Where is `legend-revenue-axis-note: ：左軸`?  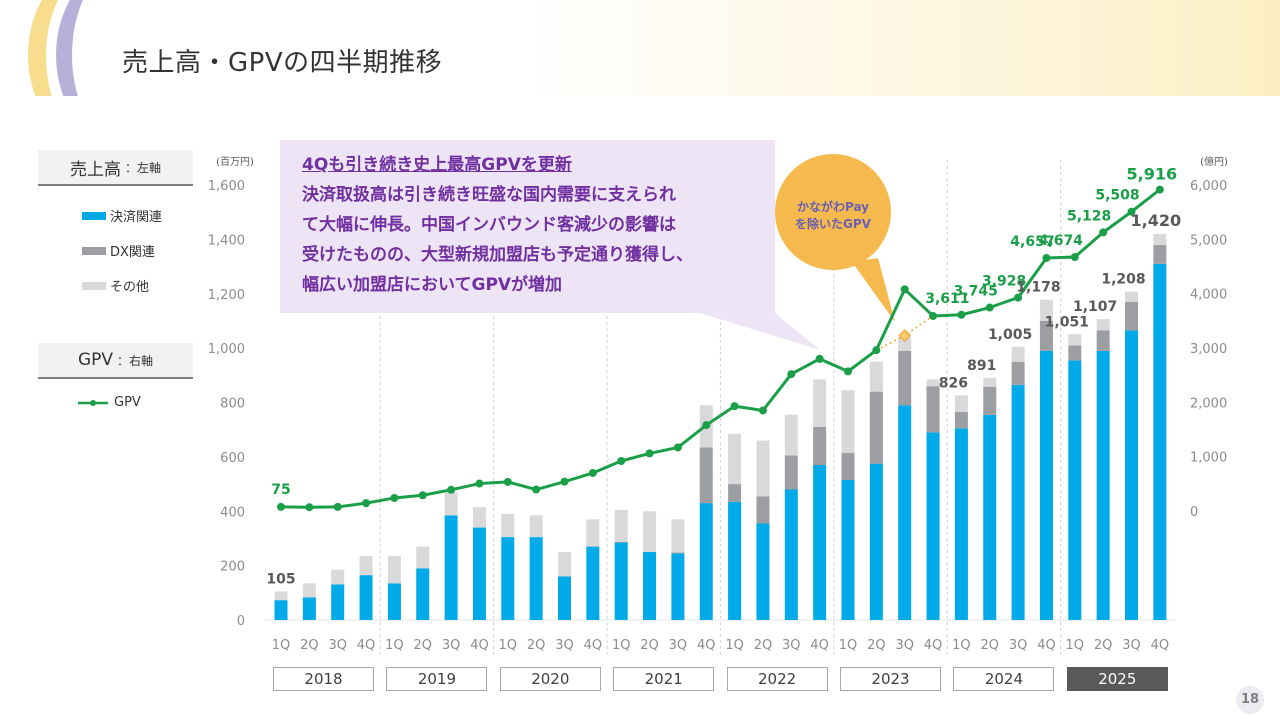
legend-revenue-axis-note: ：左軸 is located at coordinates (142, 167).